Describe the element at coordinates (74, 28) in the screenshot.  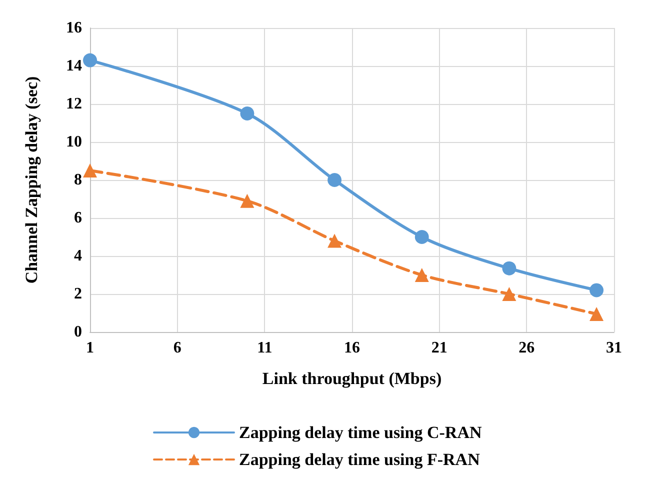
I see `y-tick-label: 16` at that location.